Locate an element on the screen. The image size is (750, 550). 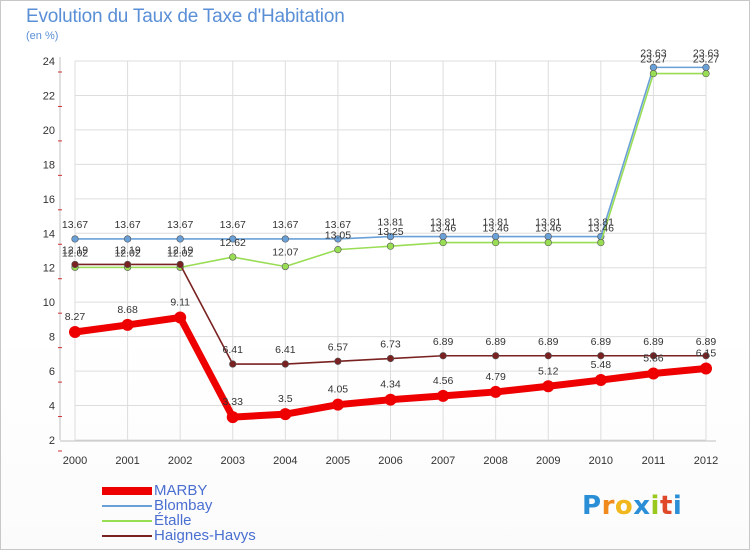
data-label-blombay-2006: 13.81 is located at coordinates (390, 223).